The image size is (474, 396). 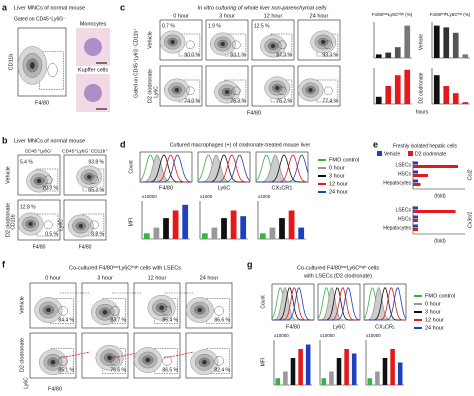 I want to click on label: 86.5 %, so click(x=170, y=370).